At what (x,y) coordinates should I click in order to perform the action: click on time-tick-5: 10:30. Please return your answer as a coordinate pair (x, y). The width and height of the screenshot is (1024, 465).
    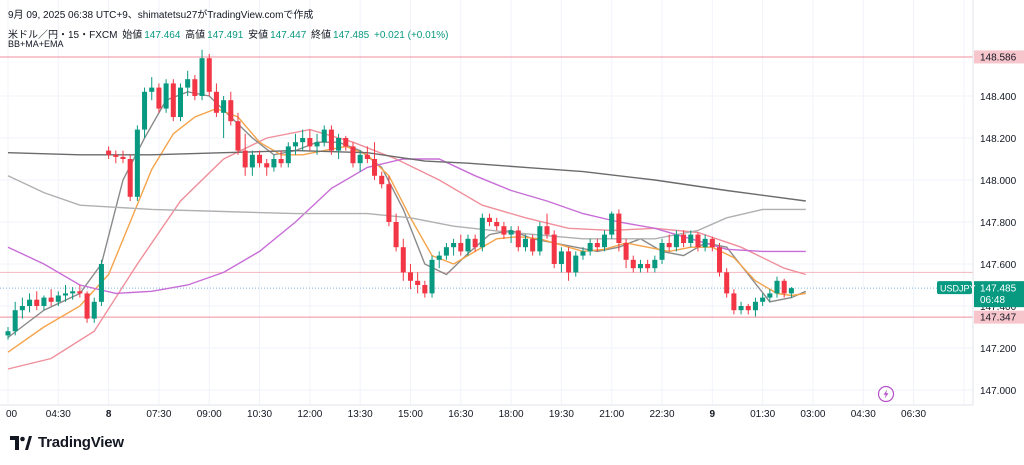
    Looking at the image, I should click on (259, 414).